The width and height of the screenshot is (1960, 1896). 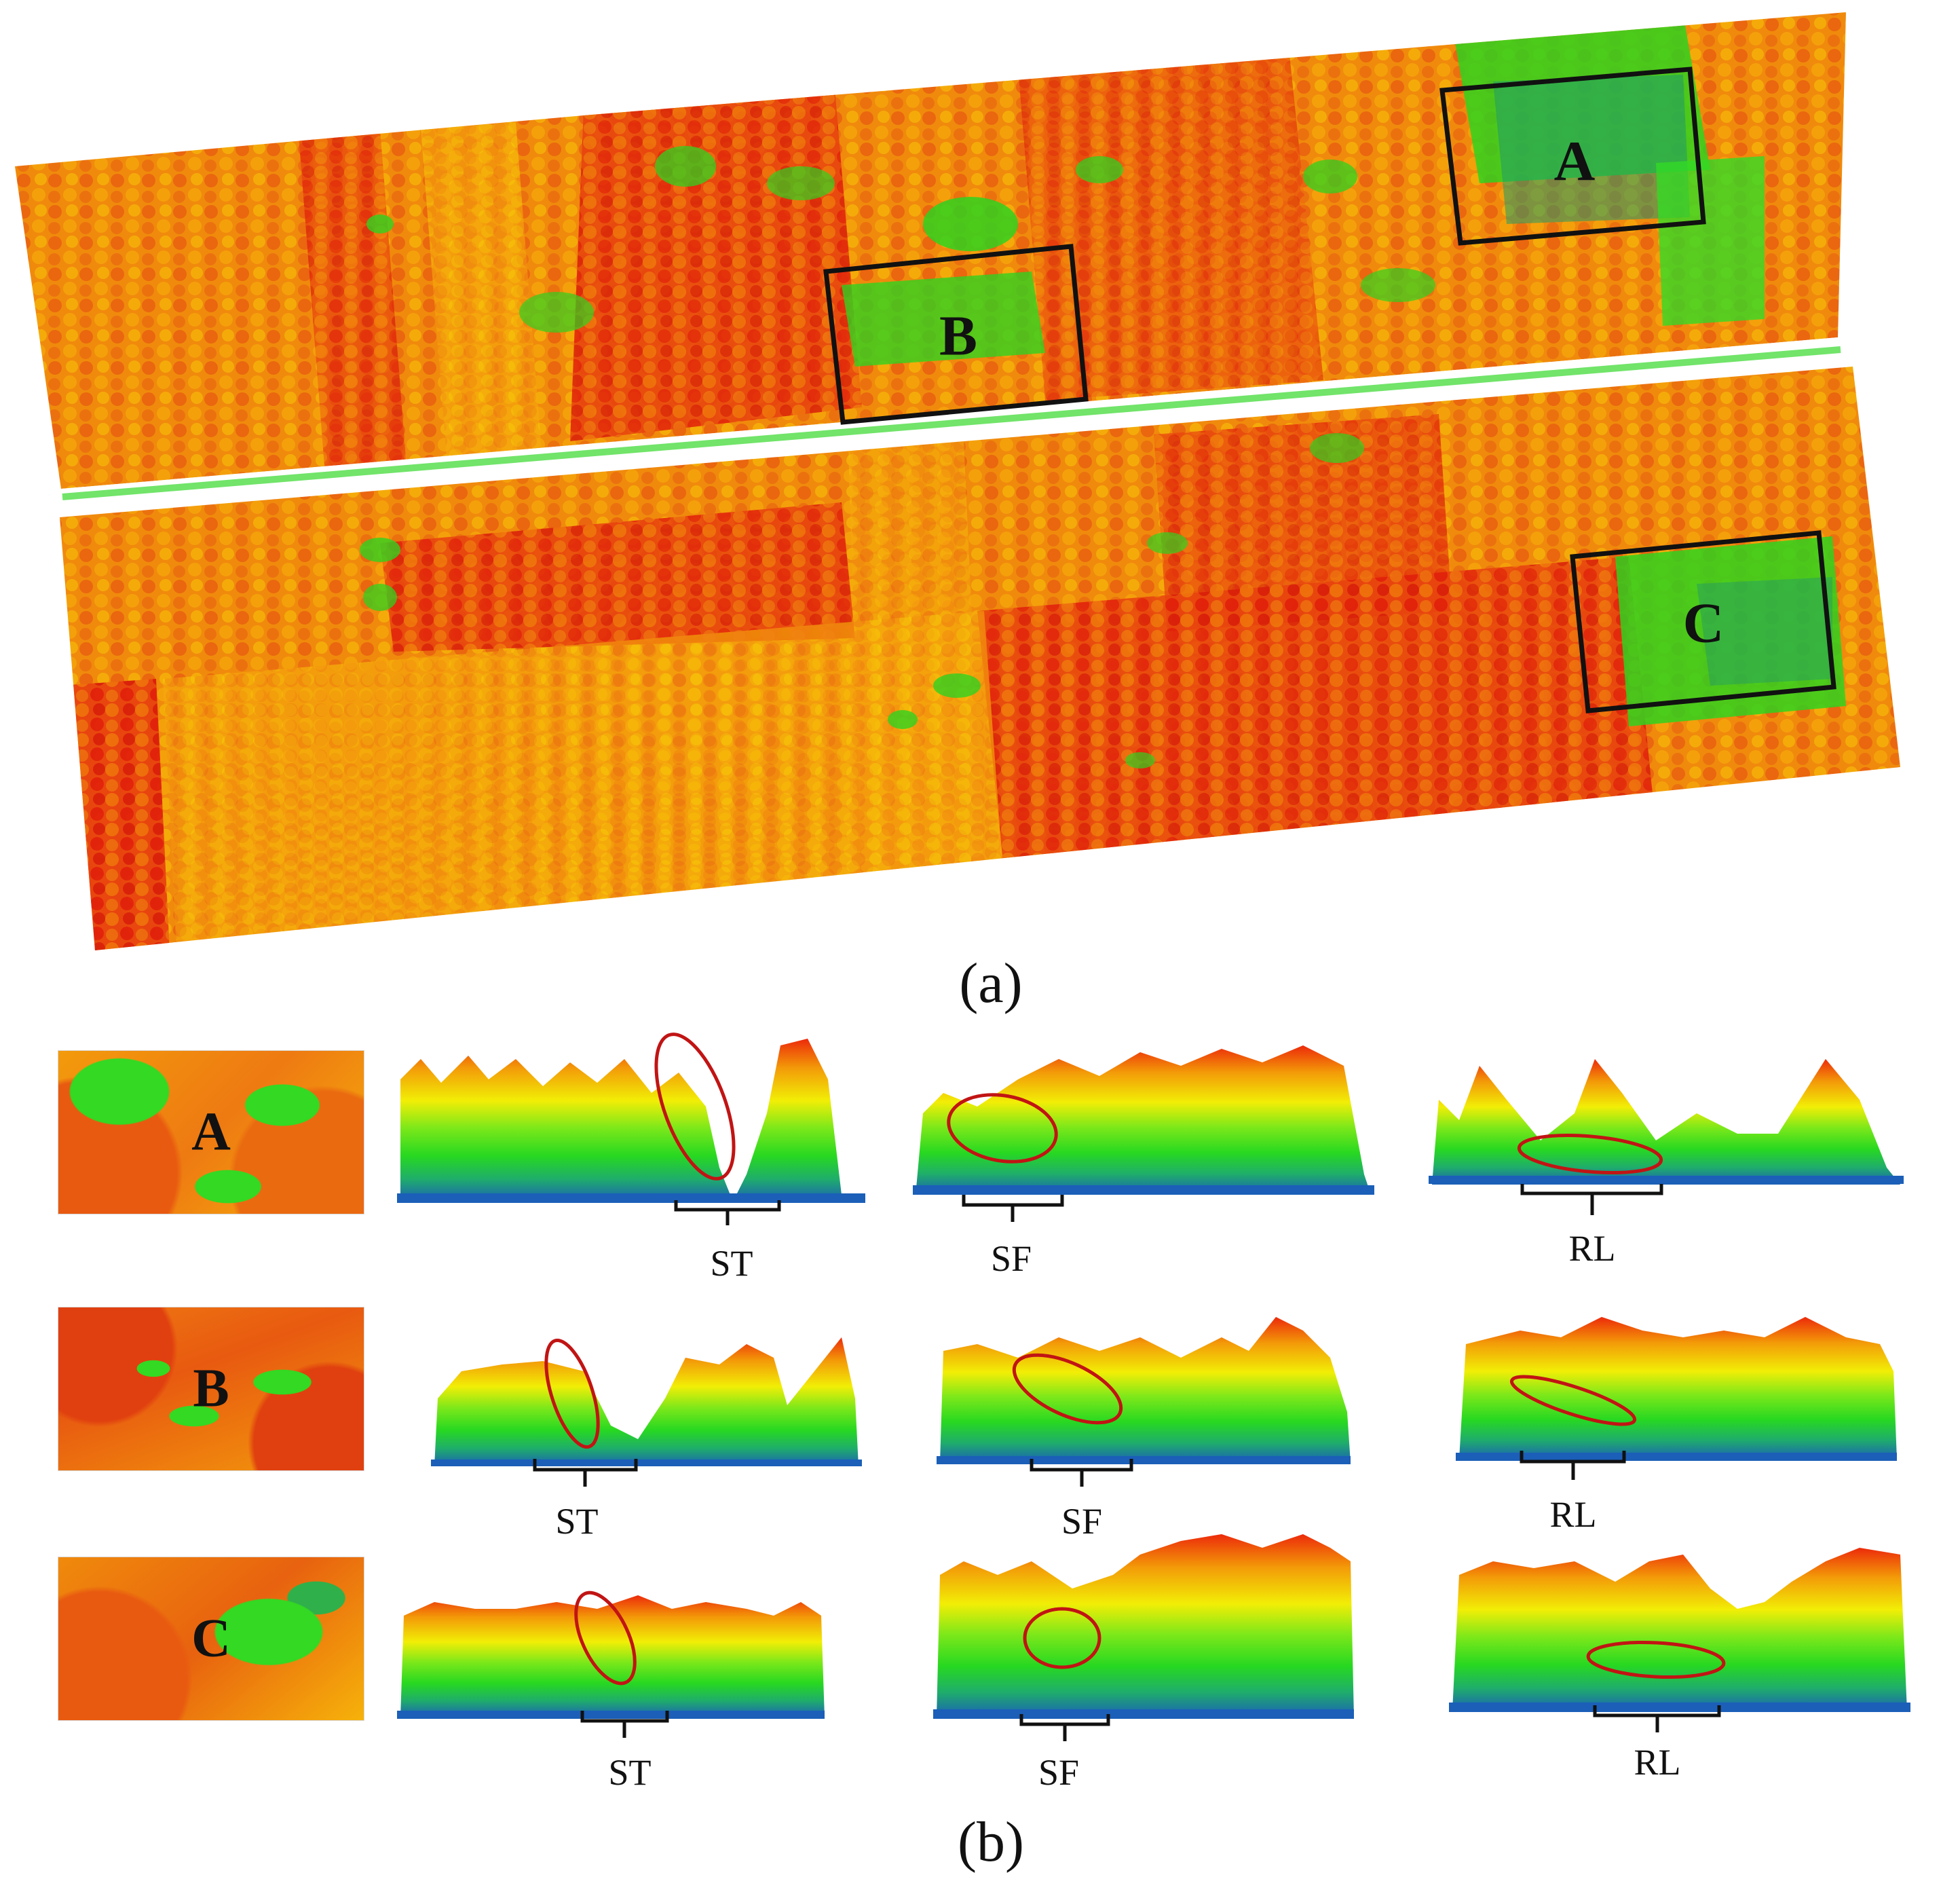 What do you see at coordinates (1656, 1659) in the screenshot?
I see `ellipse-c-rl` at bounding box center [1656, 1659].